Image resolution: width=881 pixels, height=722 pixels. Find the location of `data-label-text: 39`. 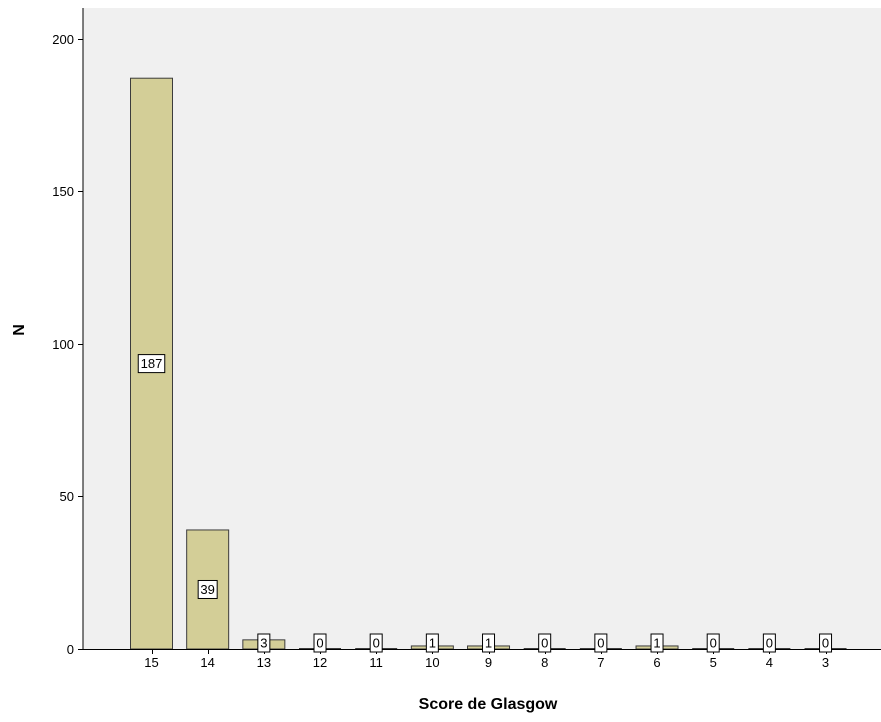

data-label-text: 39 is located at coordinates (207, 589).